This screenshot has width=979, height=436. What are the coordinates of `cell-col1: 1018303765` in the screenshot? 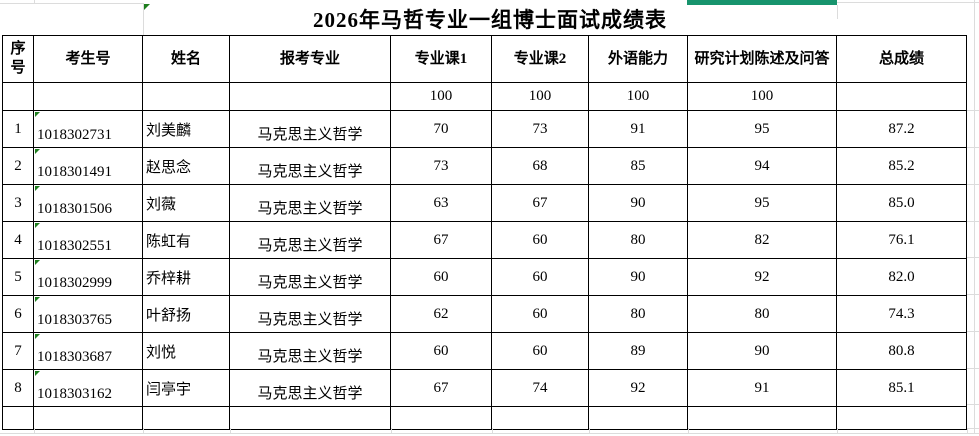 It's located at (88, 314).